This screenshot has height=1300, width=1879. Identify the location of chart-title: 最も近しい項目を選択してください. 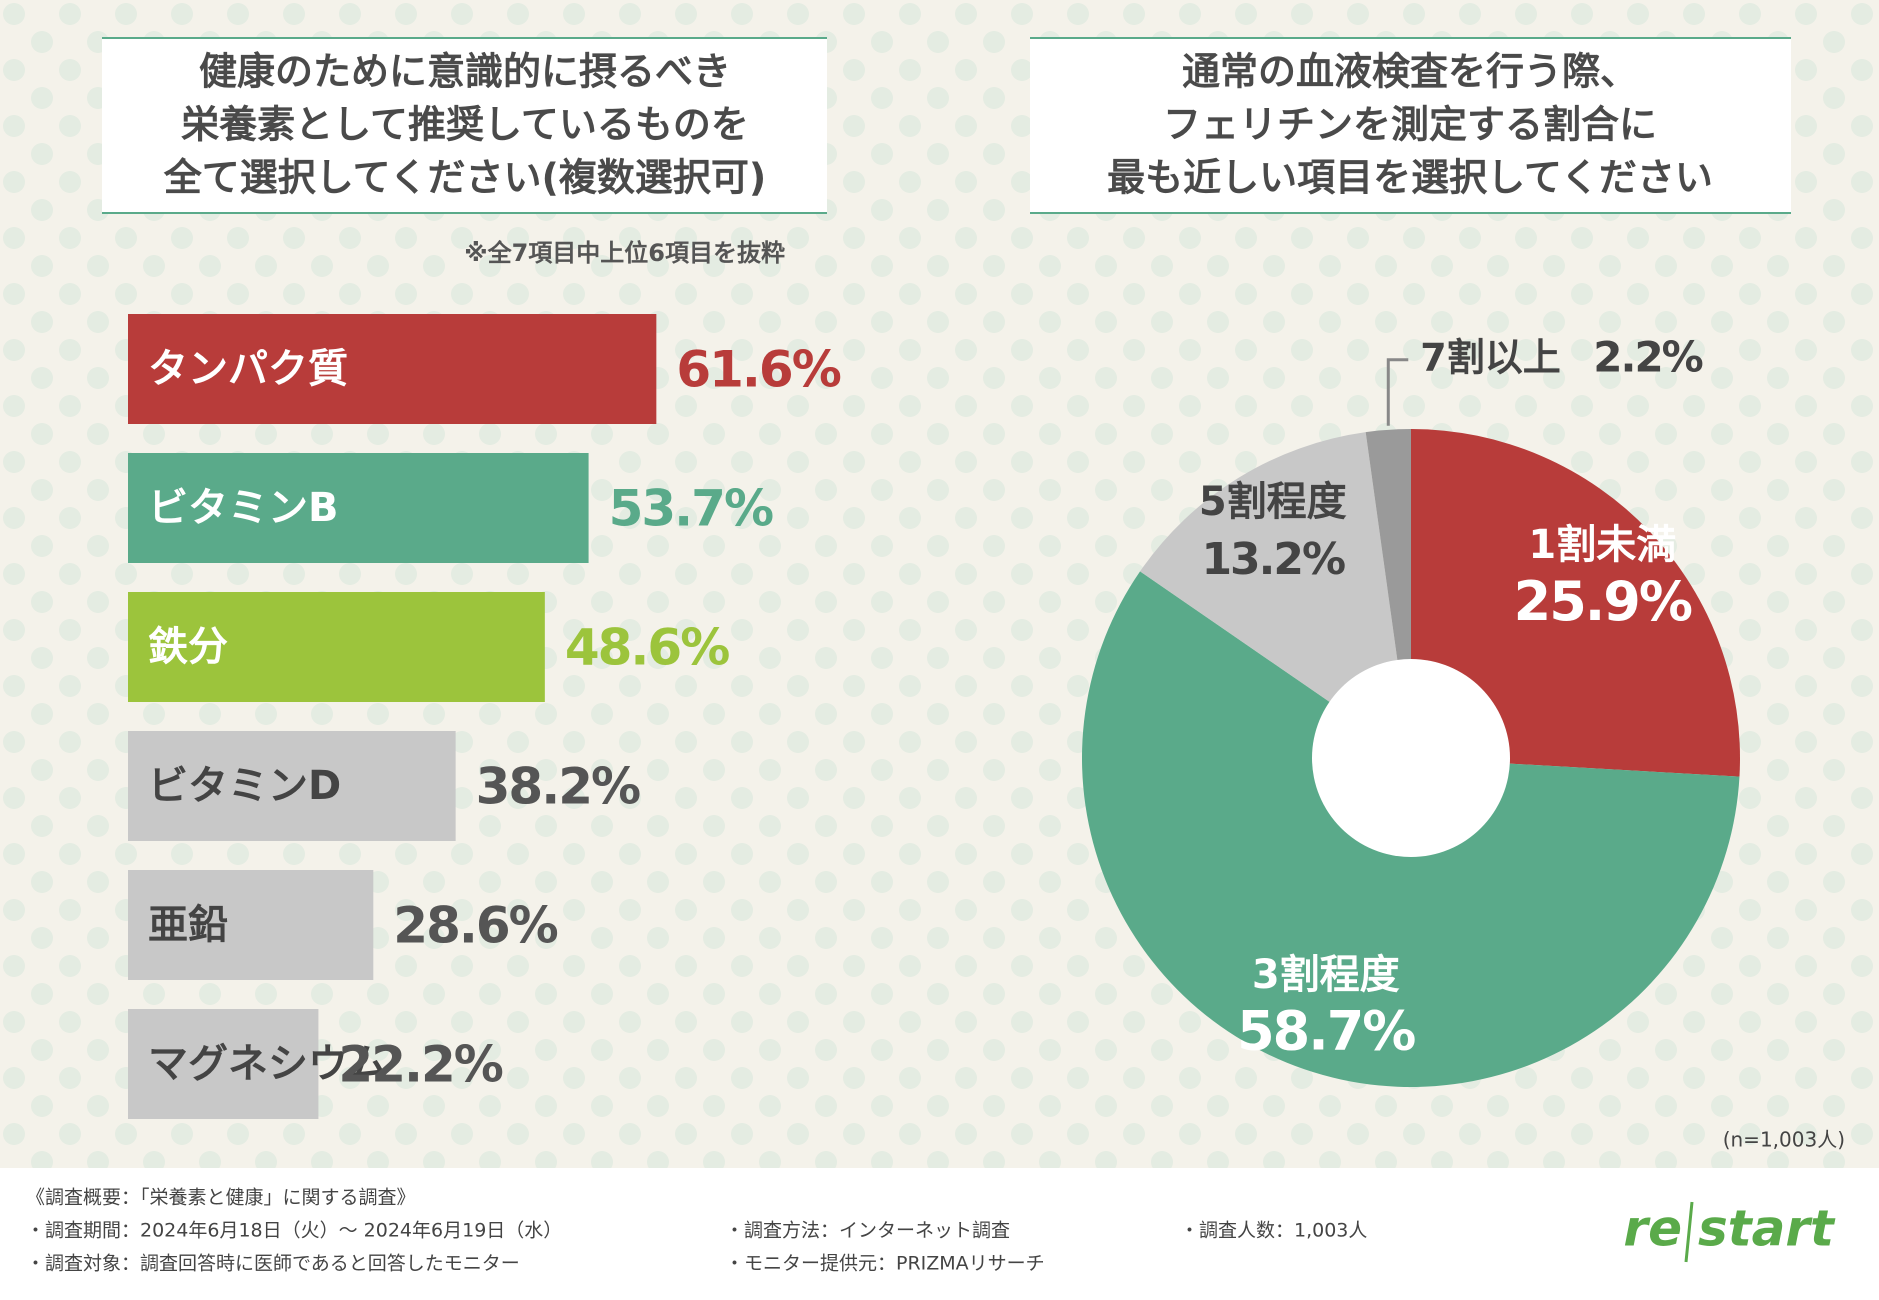
(1410, 178).